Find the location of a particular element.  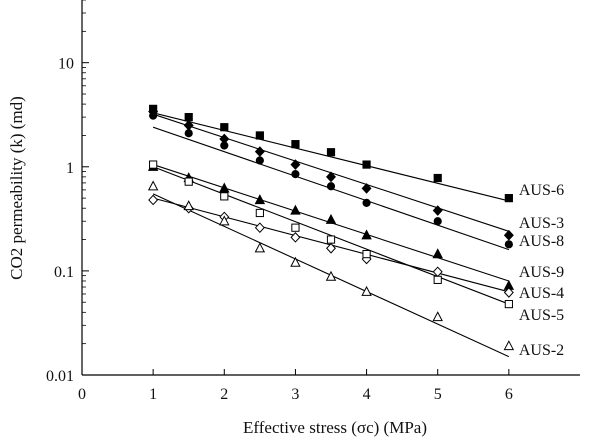

series-label-aus-9: AUS-9 is located at coordinates (541, 272).